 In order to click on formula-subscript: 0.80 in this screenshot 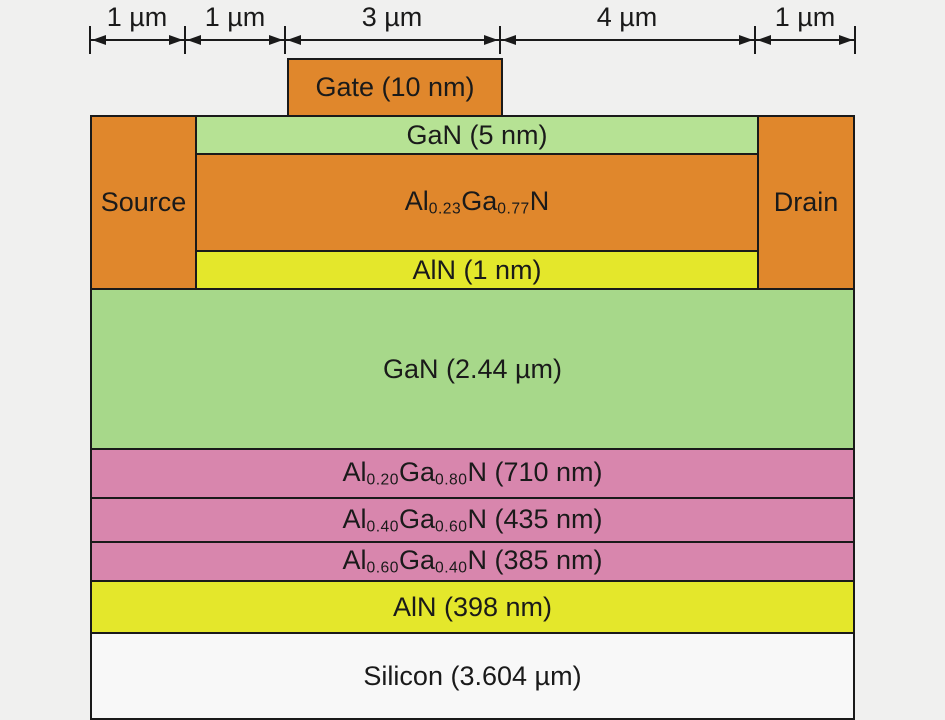, I will do `click(451, 480)`.